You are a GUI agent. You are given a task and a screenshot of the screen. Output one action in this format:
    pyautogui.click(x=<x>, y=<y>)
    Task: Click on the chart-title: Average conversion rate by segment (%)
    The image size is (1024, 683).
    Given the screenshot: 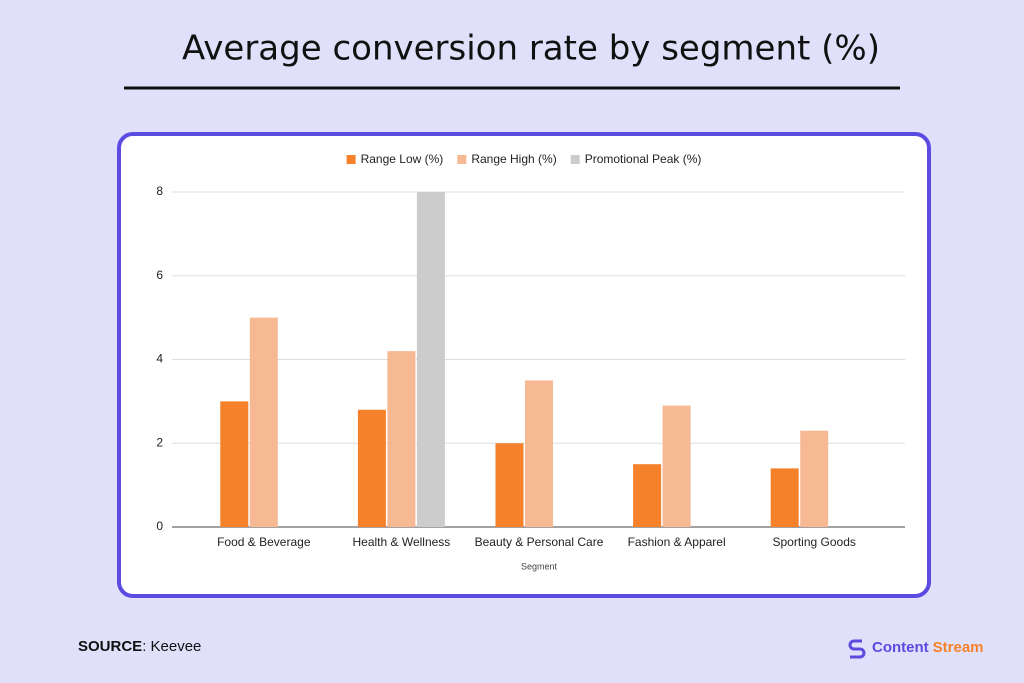 What is the action you would take?
    pyautogui.click(x=531, y=49)
    